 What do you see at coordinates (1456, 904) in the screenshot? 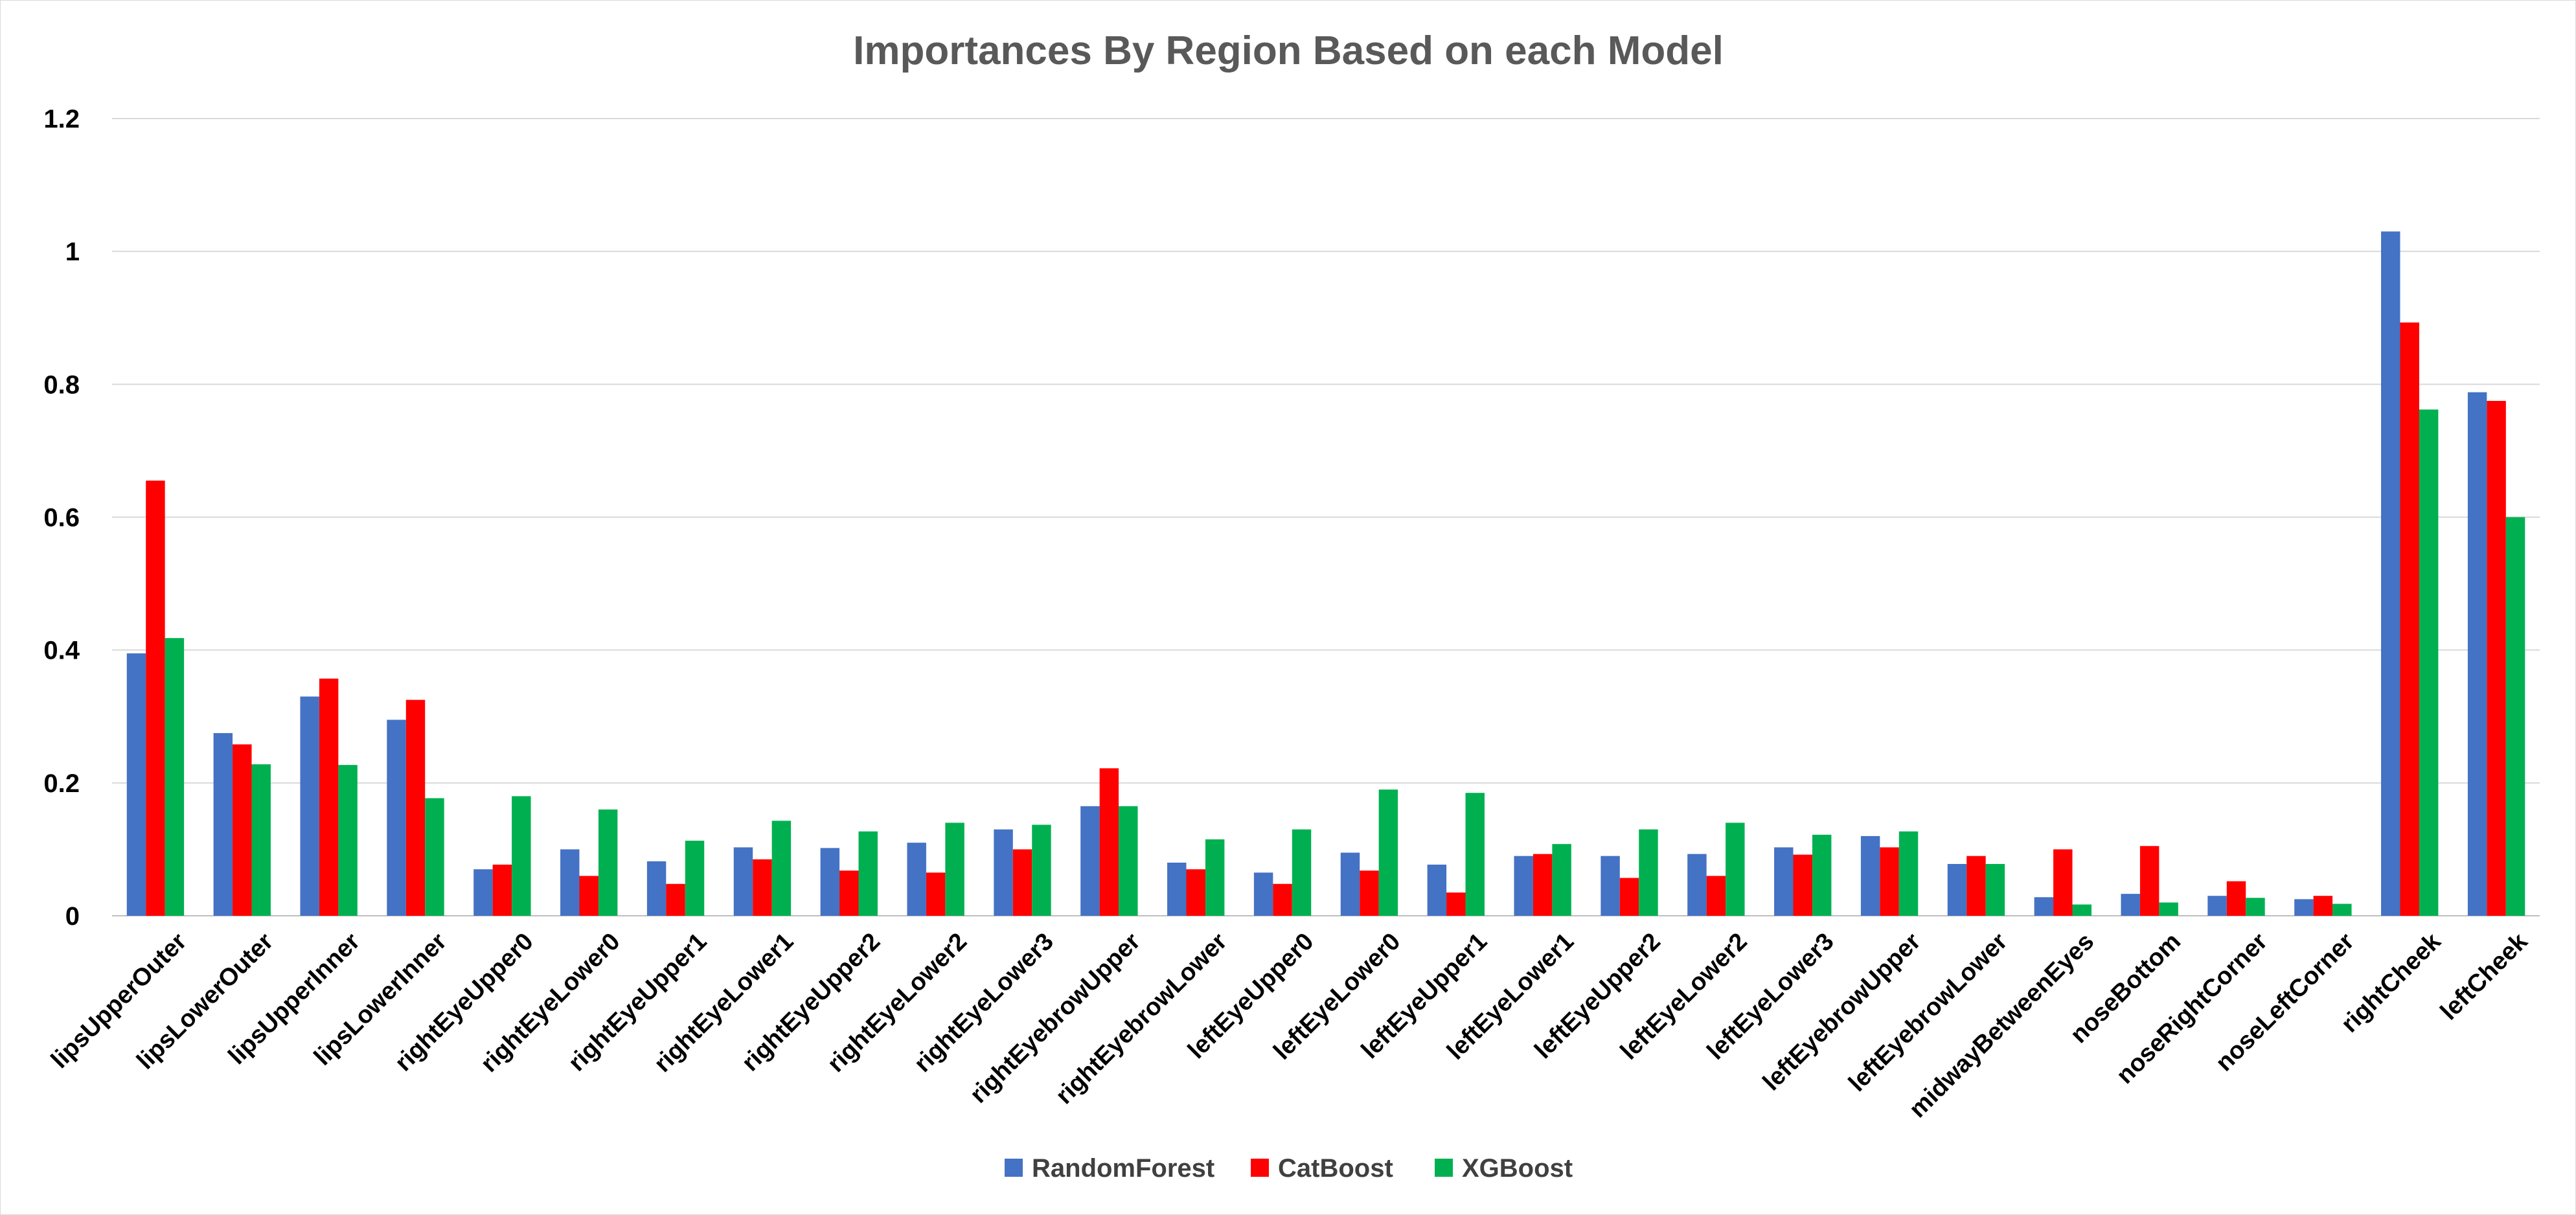
I see `bar-catboost-leftEyeUpper1` at bounding box center [1456, 904].